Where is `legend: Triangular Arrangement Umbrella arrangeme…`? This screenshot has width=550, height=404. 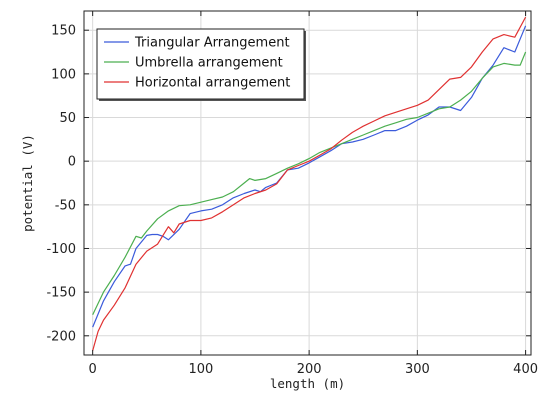 legend: Triangular Arrangement Umbrella arrangeme… is located at coordinates (201, 64).